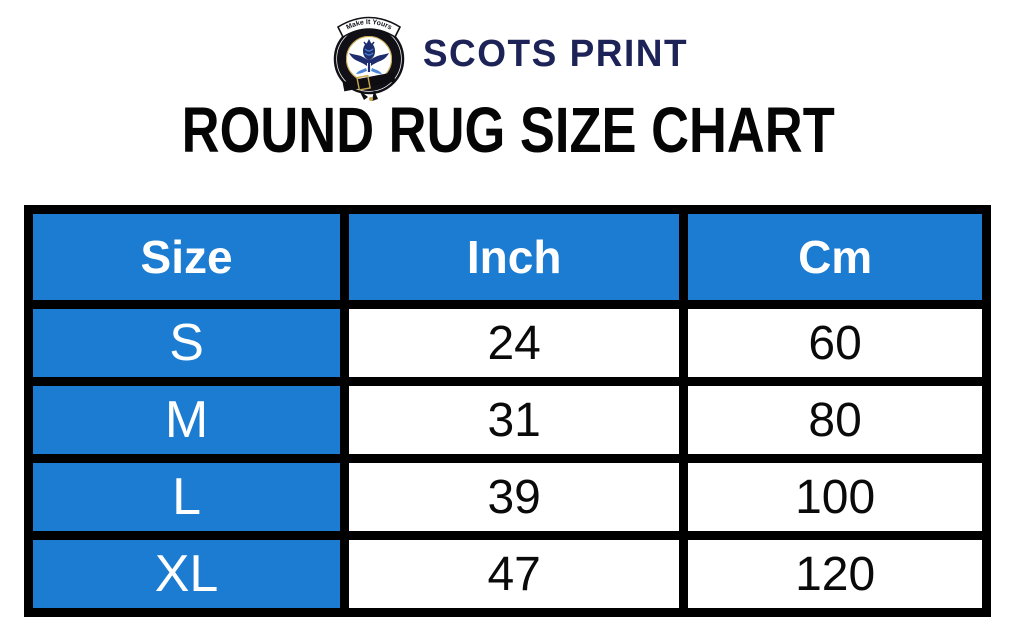 This screenshot has width=1017, height=640. Describe the element at coordinates (186, 257) in the screenshot. I see `column-header-size: Size` at that location.